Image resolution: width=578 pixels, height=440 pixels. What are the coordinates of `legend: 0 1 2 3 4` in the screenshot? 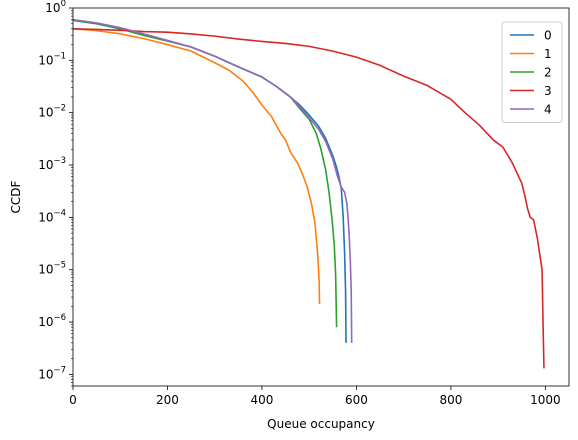 It's located at (532, 72).